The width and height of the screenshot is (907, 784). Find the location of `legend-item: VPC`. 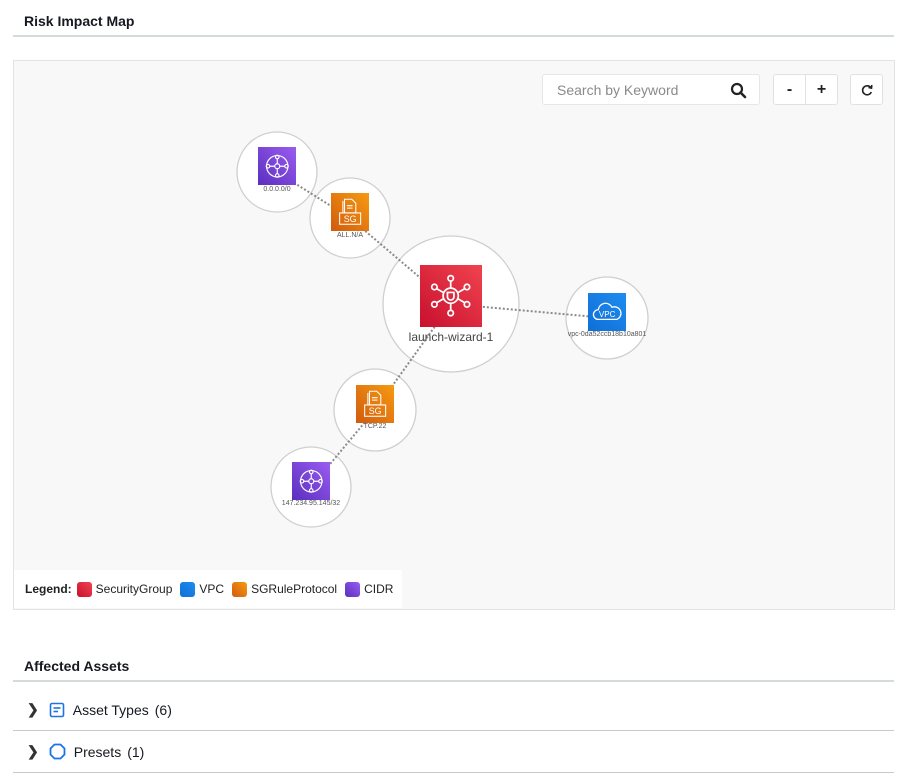

legend-item: VPC is located at coordinates (202, 589).